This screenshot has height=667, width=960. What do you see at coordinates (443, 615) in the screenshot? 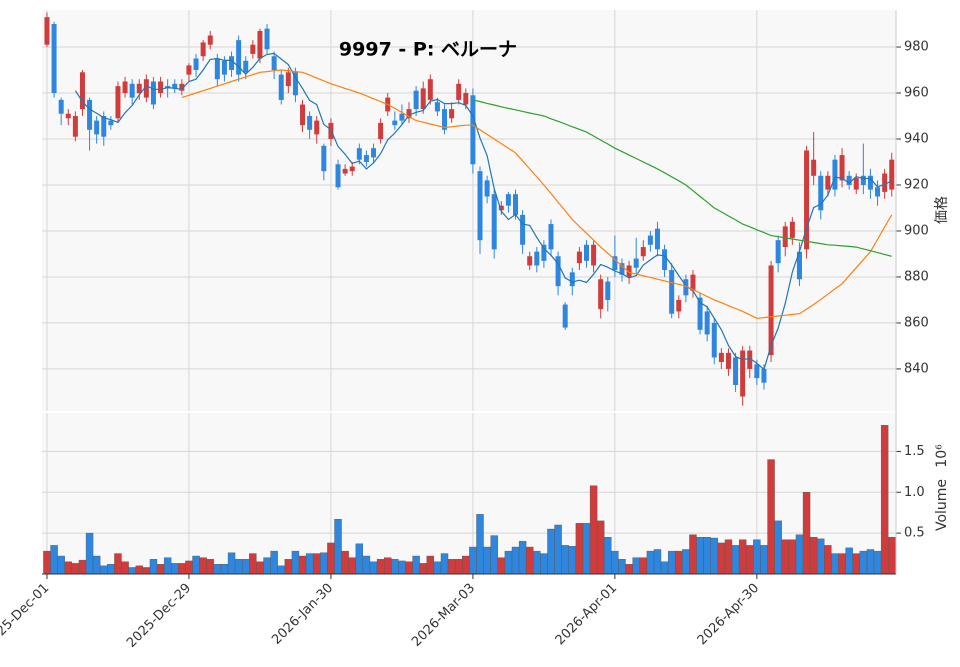
I see `x-tick-label: 2026-Mar-03` at bounding box center [443, 615].